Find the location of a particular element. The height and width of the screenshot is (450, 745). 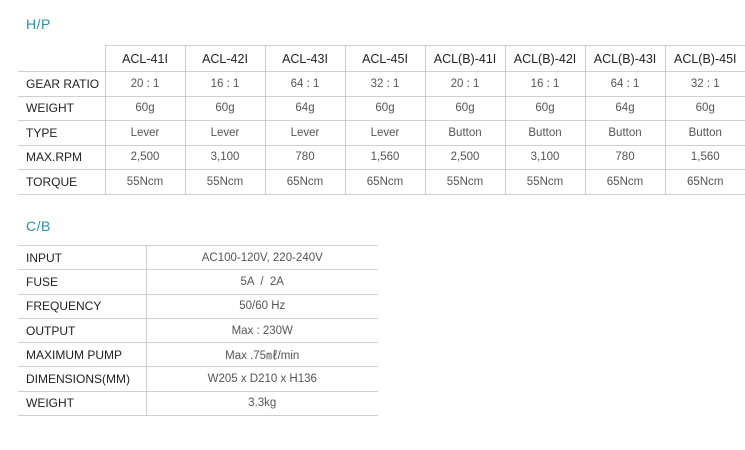

cb-cell: 50/60 Hz is located at coordinates (262, 306).